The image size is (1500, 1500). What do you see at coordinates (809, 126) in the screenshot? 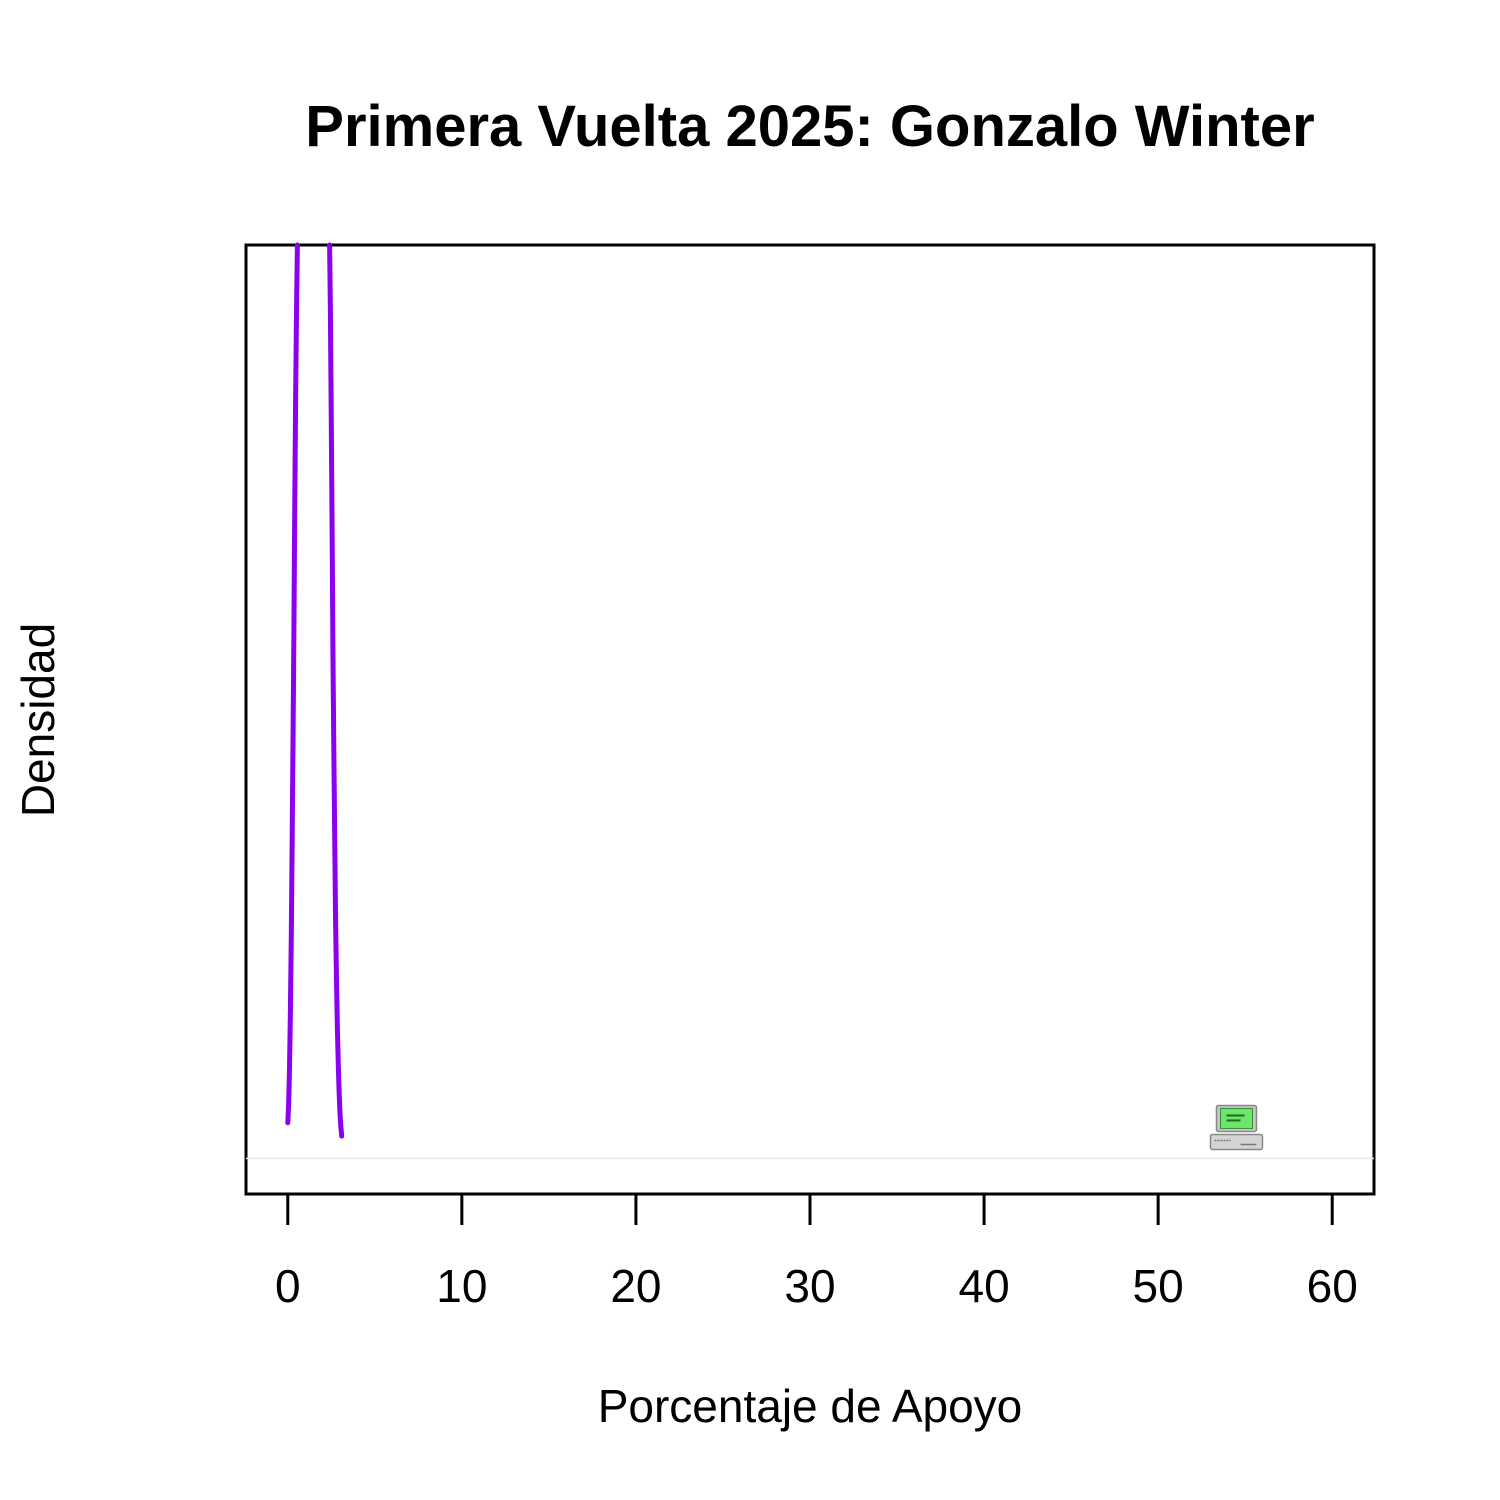
I see `chart-title: Primera Vuelta 2025: Gonzalo Winter` at bounding box center [809, 126].